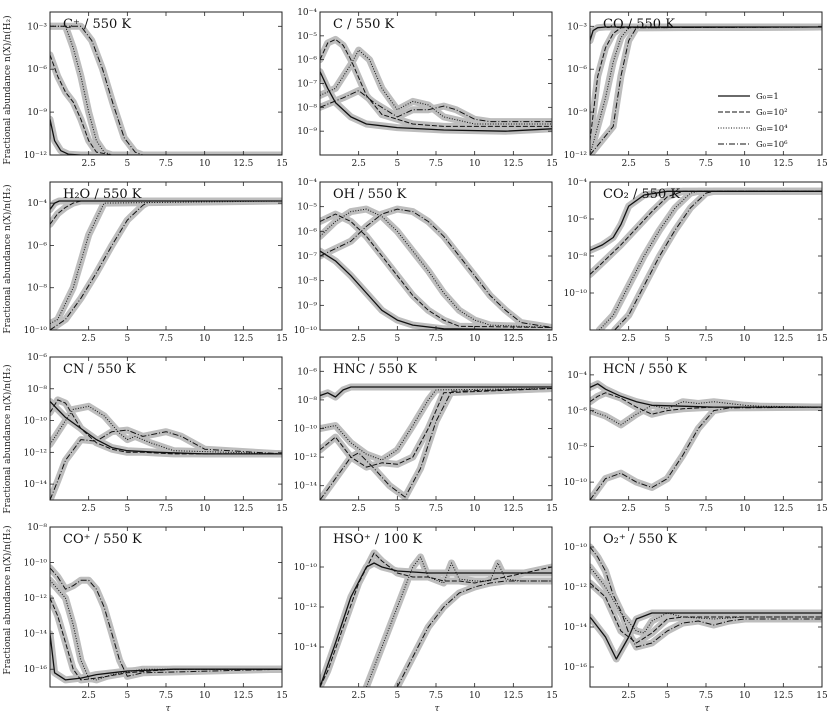 Image resolution: width=830 pixels, height=715 pixels. I want to click on y-axis-label-row-1: Fractional abundance n(X)/n(H₂), so click(7, 89).